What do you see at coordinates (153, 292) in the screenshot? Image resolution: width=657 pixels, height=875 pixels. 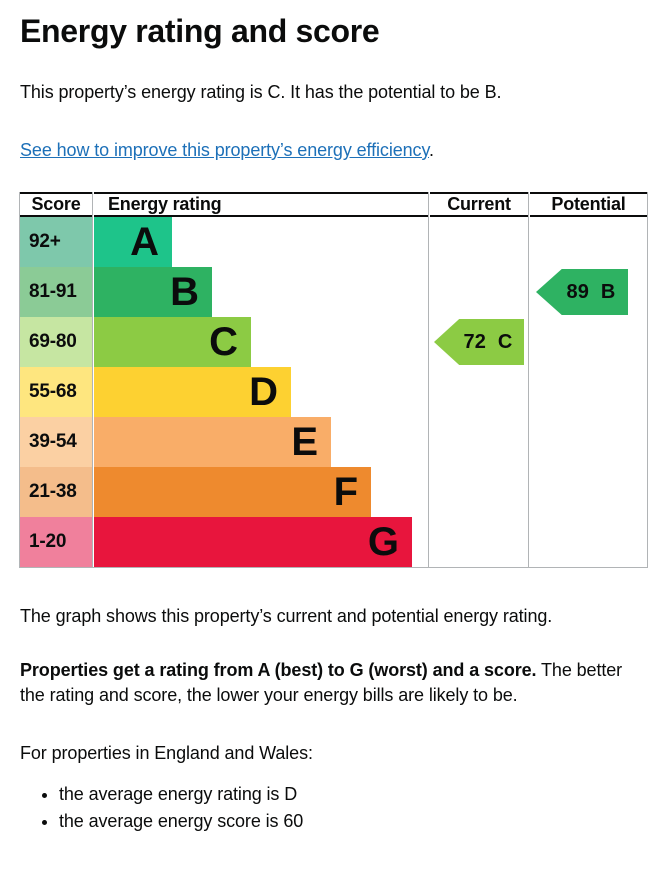 I see `rating-bar-b: B` at bounding box center [153, 292].